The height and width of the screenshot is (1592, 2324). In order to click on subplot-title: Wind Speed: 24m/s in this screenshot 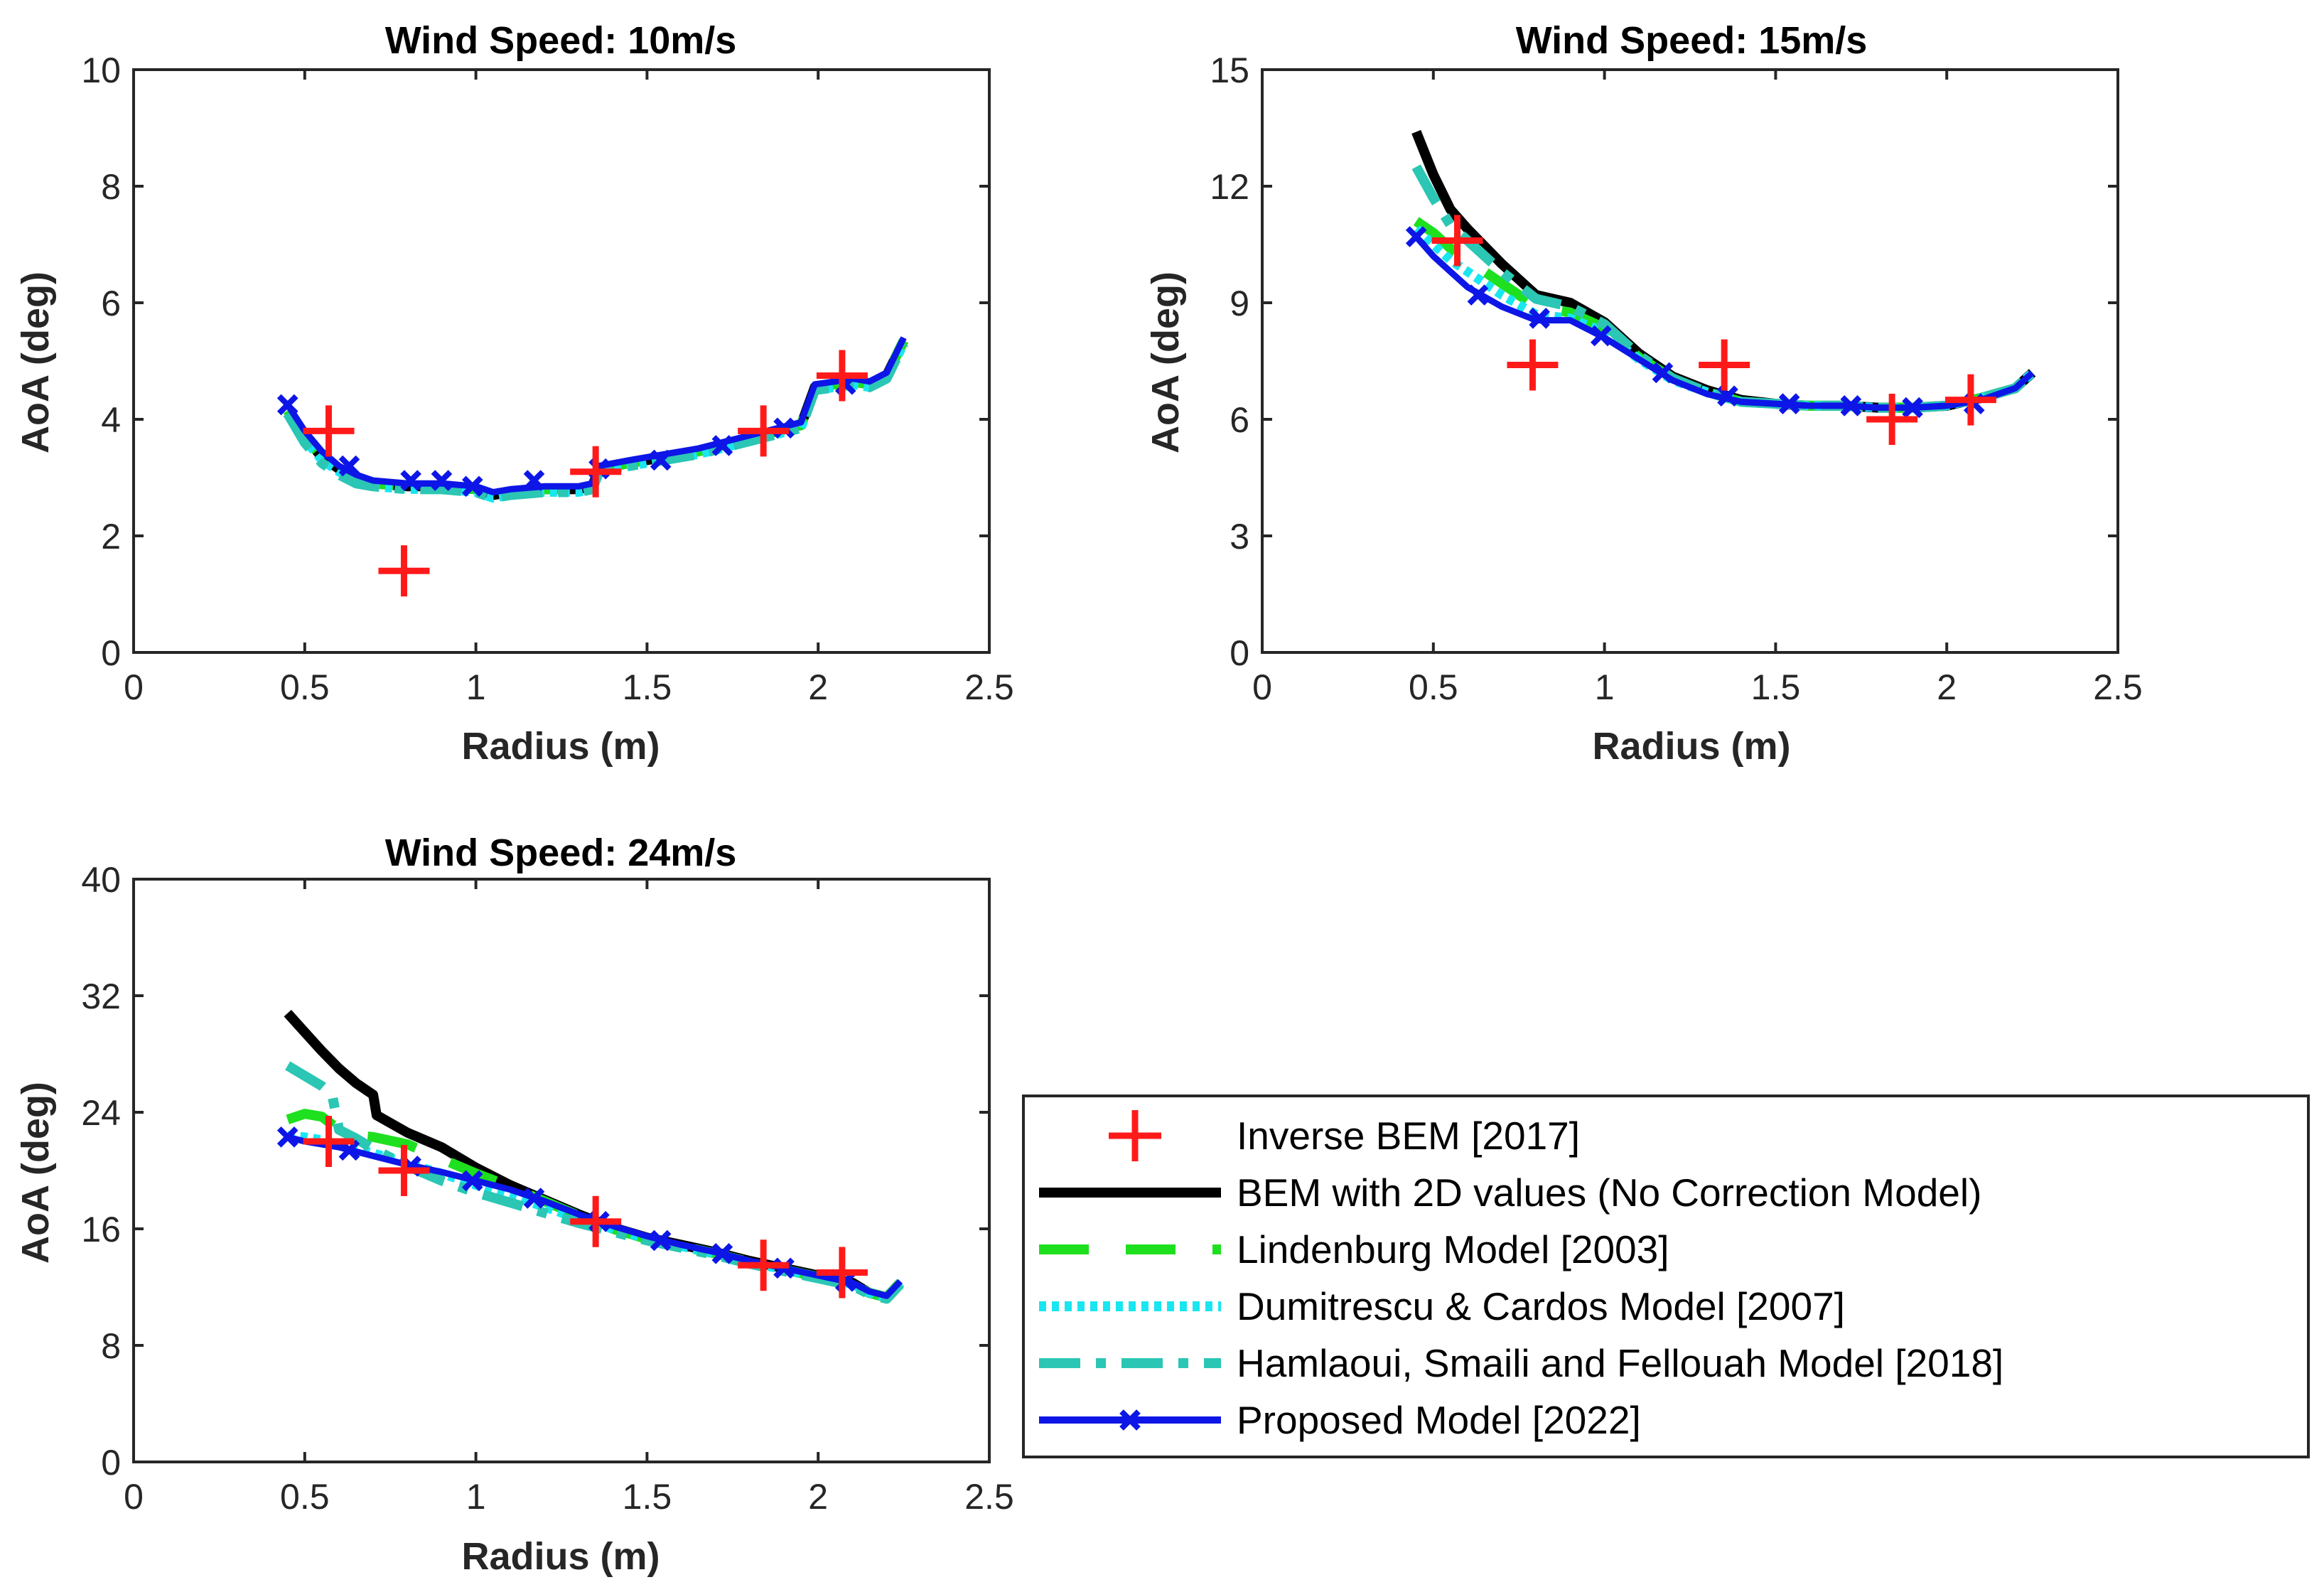, I will do `click(561, 853)`.